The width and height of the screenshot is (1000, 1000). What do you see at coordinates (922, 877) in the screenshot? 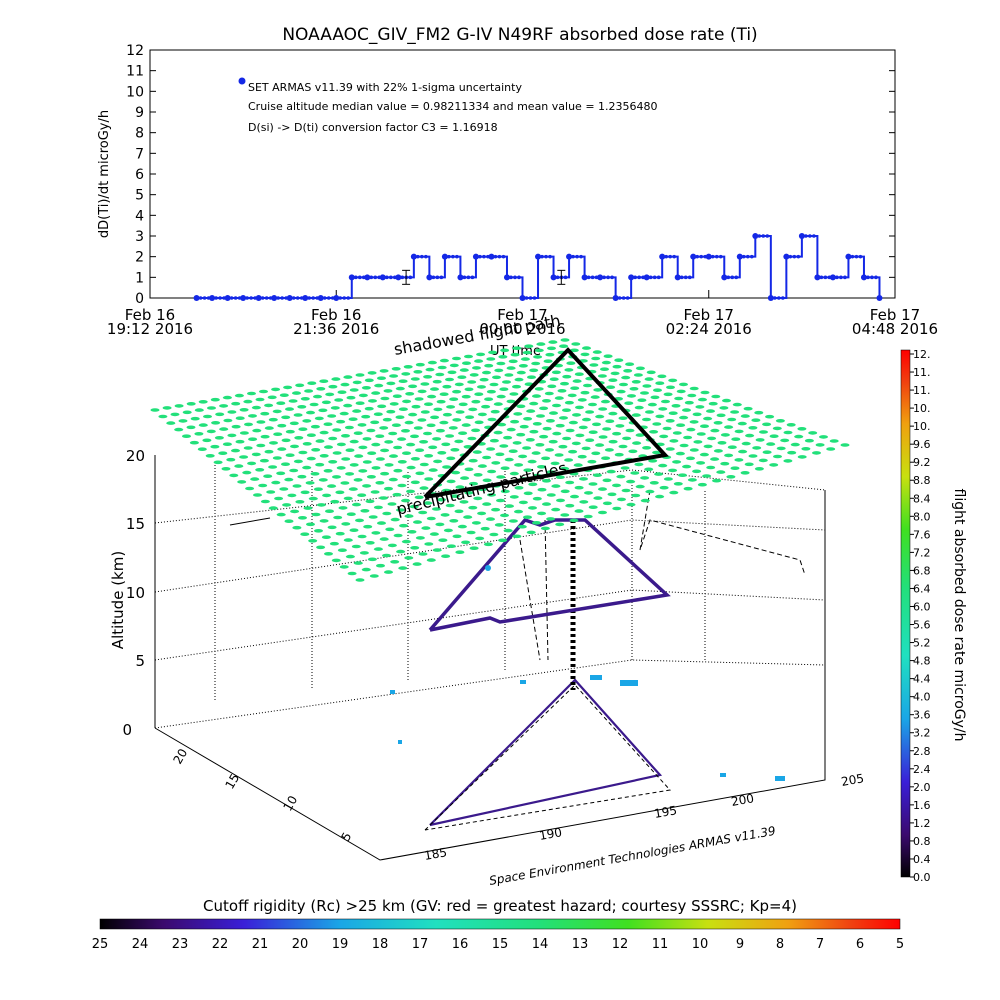
I see `colorbar-tick-label: 0.0` at bounding box center [922, 877].